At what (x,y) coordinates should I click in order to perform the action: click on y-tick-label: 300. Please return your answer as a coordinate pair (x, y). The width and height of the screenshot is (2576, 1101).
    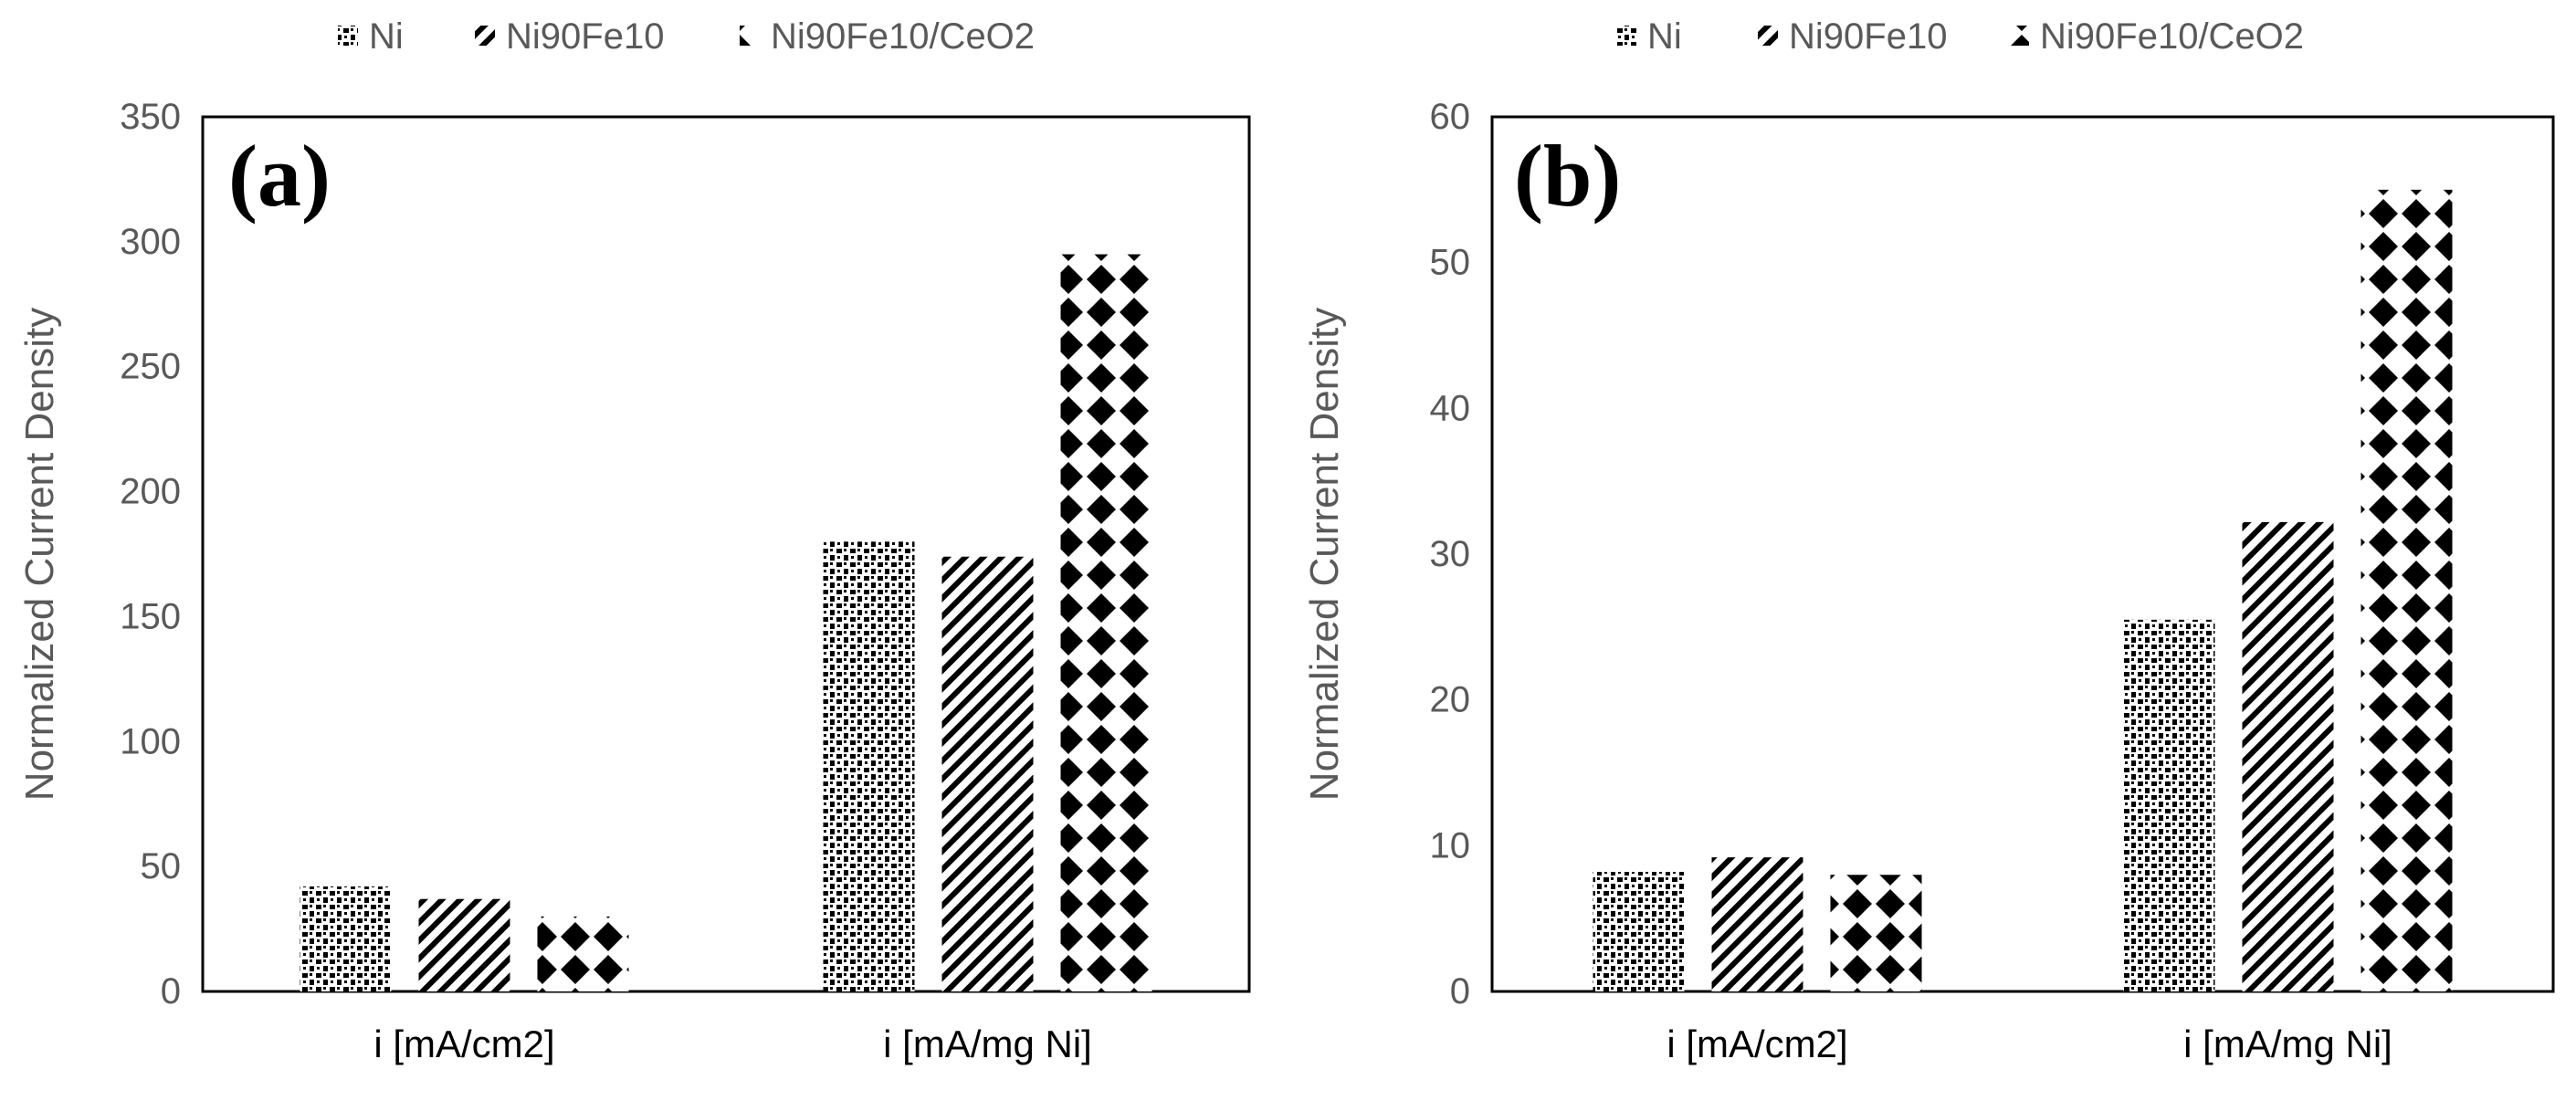
    Looking at the image, I should click on (150, 242).